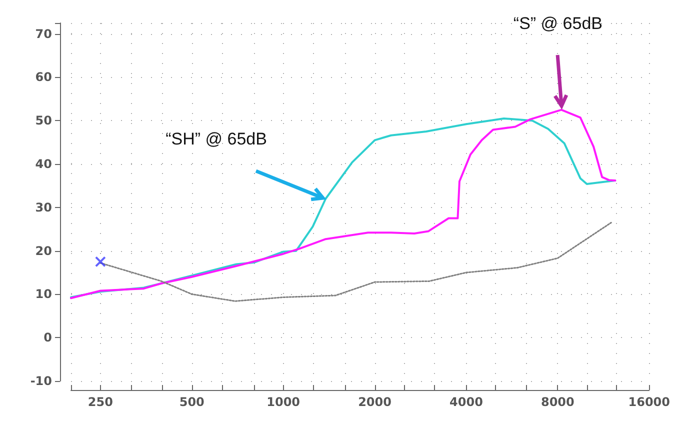 The image size is (681, 423). I want to click on y-tick-label: 0, so click(48, 337).